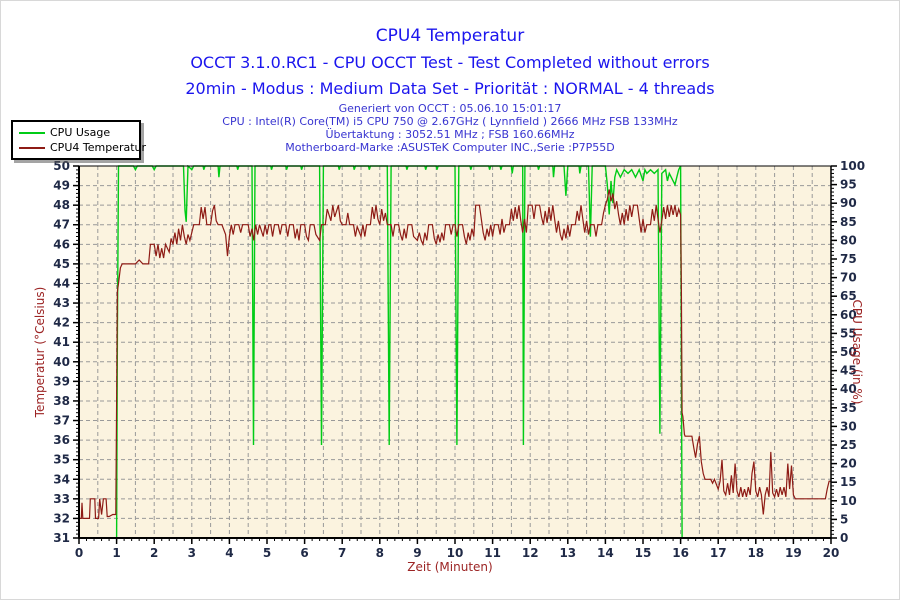  What do you see at coordinates (61, 499) in the screenshot?
I see `svg-text: 33` at bounding box center [61, 499].